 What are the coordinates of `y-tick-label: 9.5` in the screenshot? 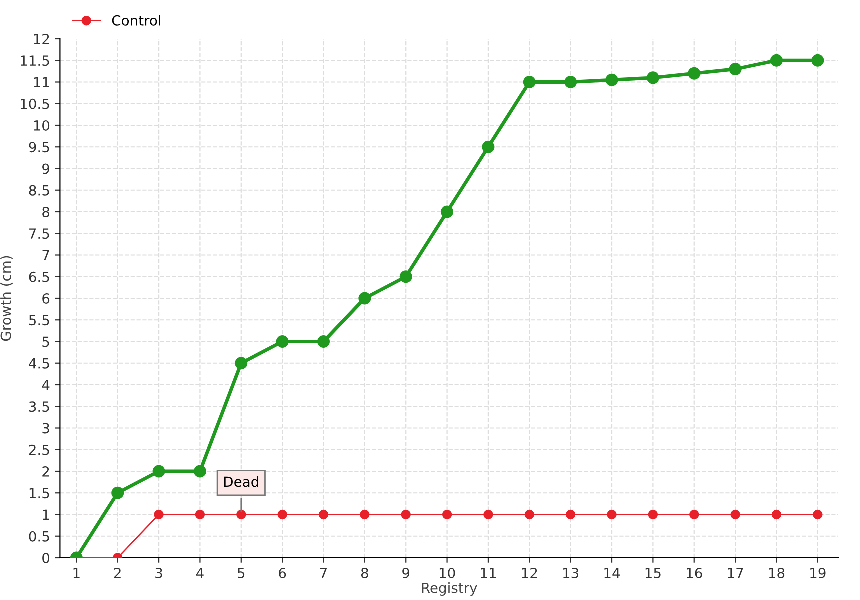 It's located at (39, 147).